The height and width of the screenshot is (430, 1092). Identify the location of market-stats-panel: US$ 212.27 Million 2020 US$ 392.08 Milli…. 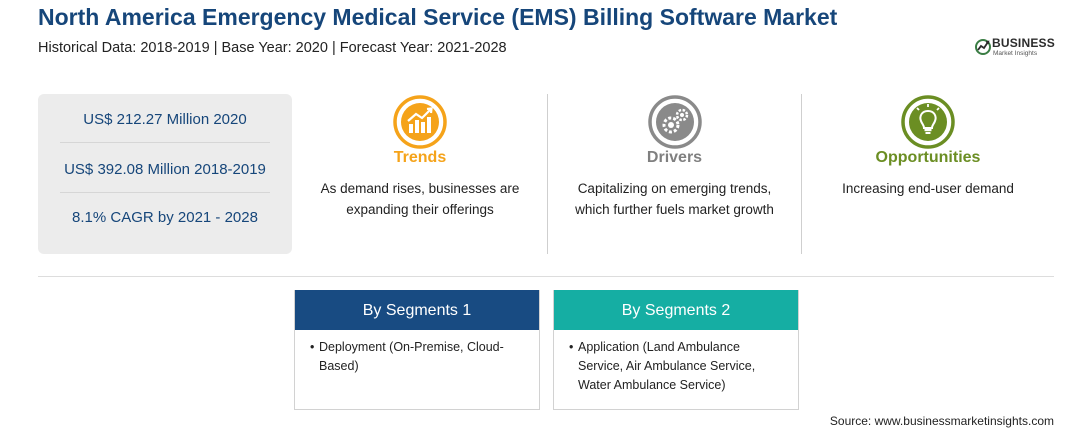
(165, 174).